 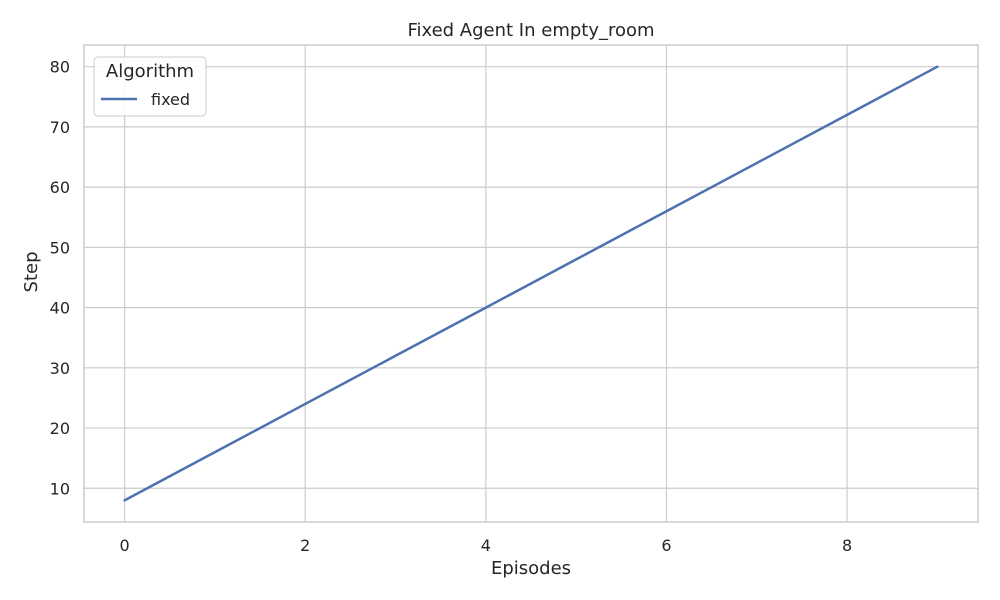 I want to click on legend-title: Algorithm, so click(x=150, y=71).